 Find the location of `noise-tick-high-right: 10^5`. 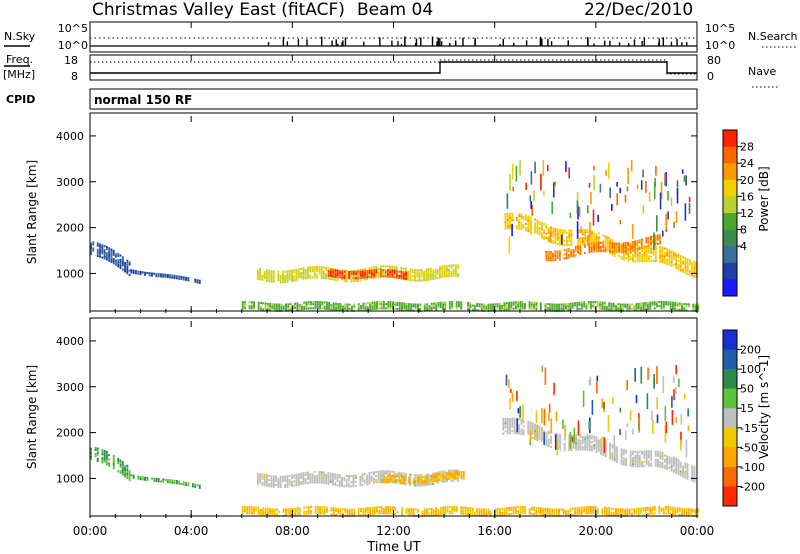

noise-tick-high-right: 10^5 is located at coordinates (720, 28).